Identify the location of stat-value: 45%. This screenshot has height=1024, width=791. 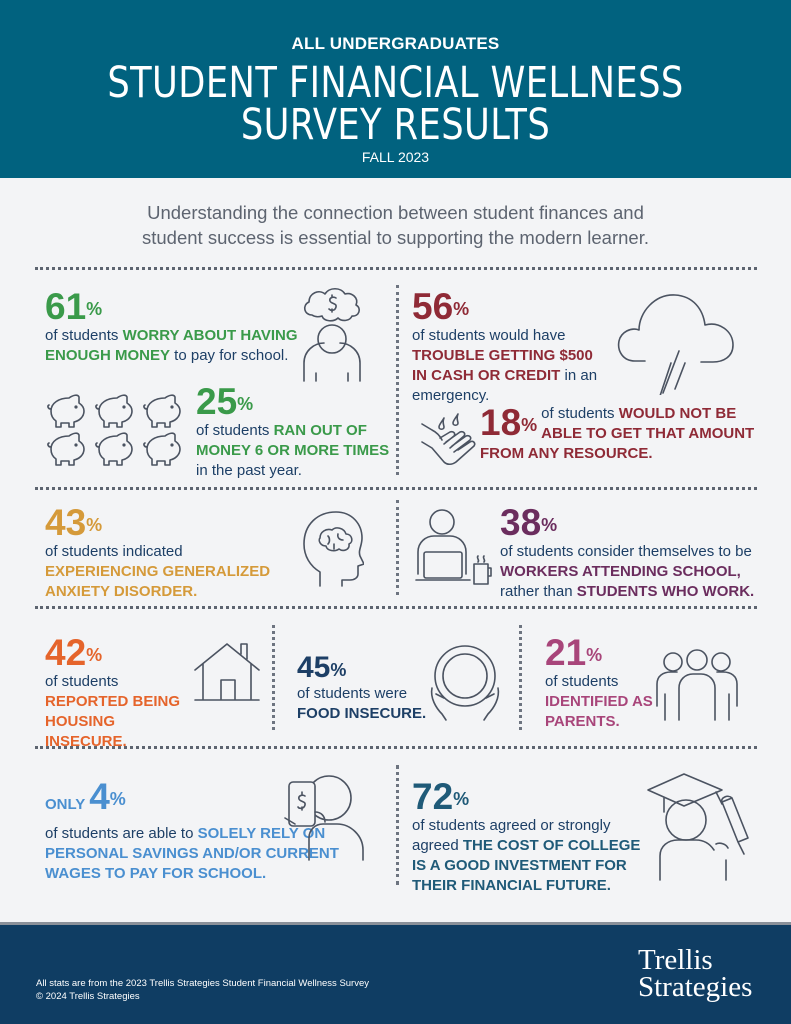
(322, 667).